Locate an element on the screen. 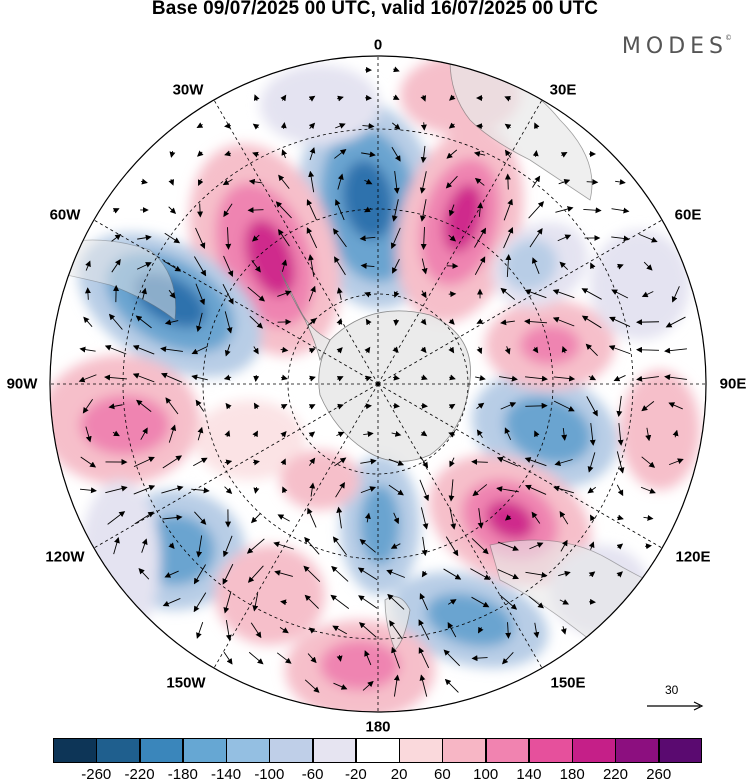  longitude-label-120e: 120E is located at coordinates (693, 557).